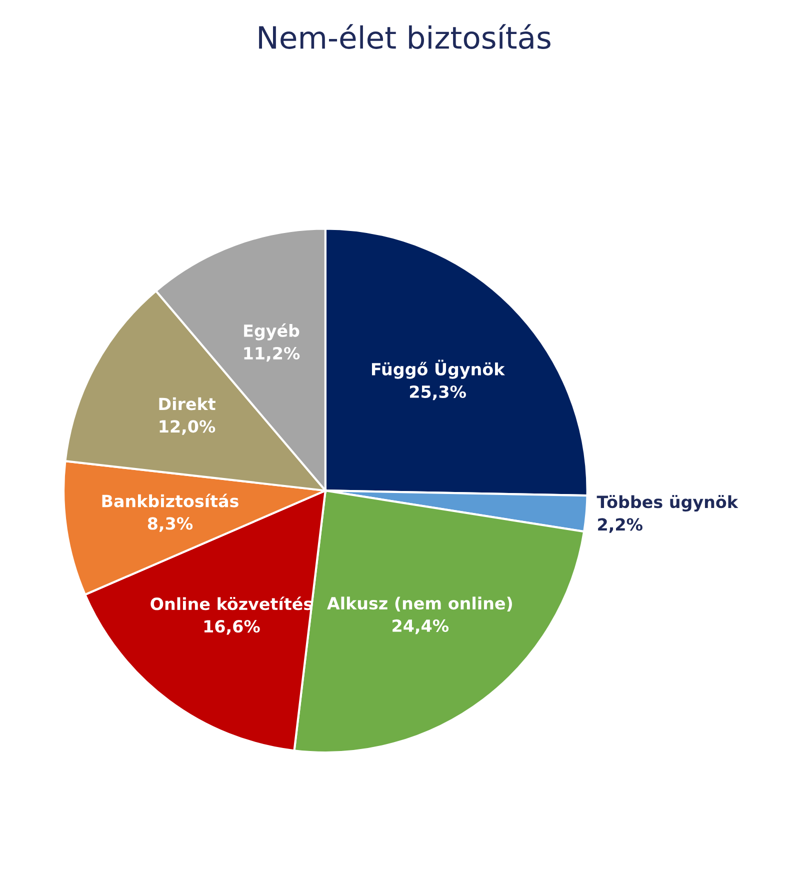  I want to click on chart-title: Nem-élet biztosítás, so click(404, 37).